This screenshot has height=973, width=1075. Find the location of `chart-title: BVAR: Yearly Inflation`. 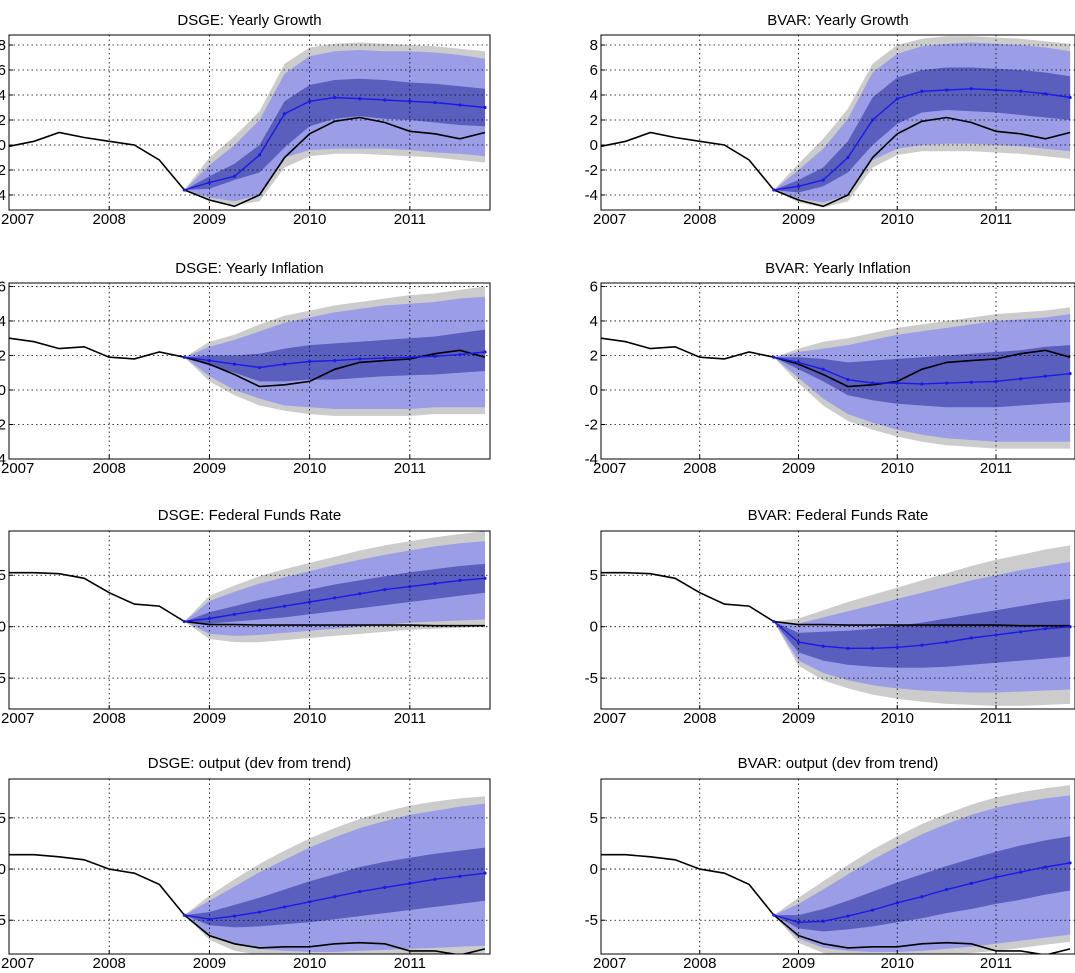

chart-title: BVAR: Yearly Inflation is located at coordinates (838, 268).